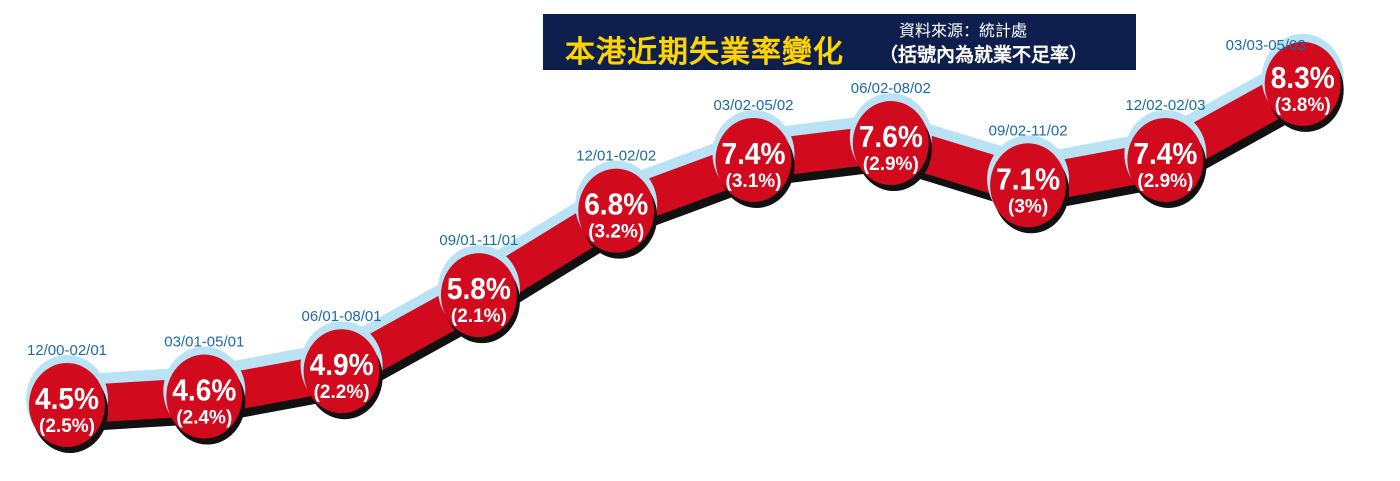 Image resolution: width=1400 pixels, height=481 pixels. What do you see at coordinates (1266, 45) in the screenshot?
I see `period-label: 03/03-05/03` at bounding box center [1266, 45].